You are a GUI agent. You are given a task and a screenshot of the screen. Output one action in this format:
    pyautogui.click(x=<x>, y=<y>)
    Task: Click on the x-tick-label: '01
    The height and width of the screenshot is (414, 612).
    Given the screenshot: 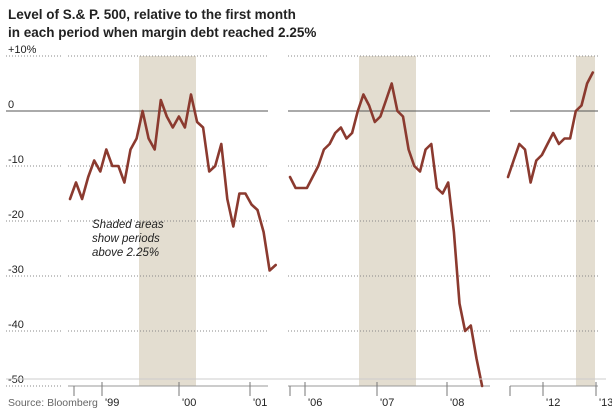 What is the action you would take?
    pyautogui.click(x=260, y=403)
    